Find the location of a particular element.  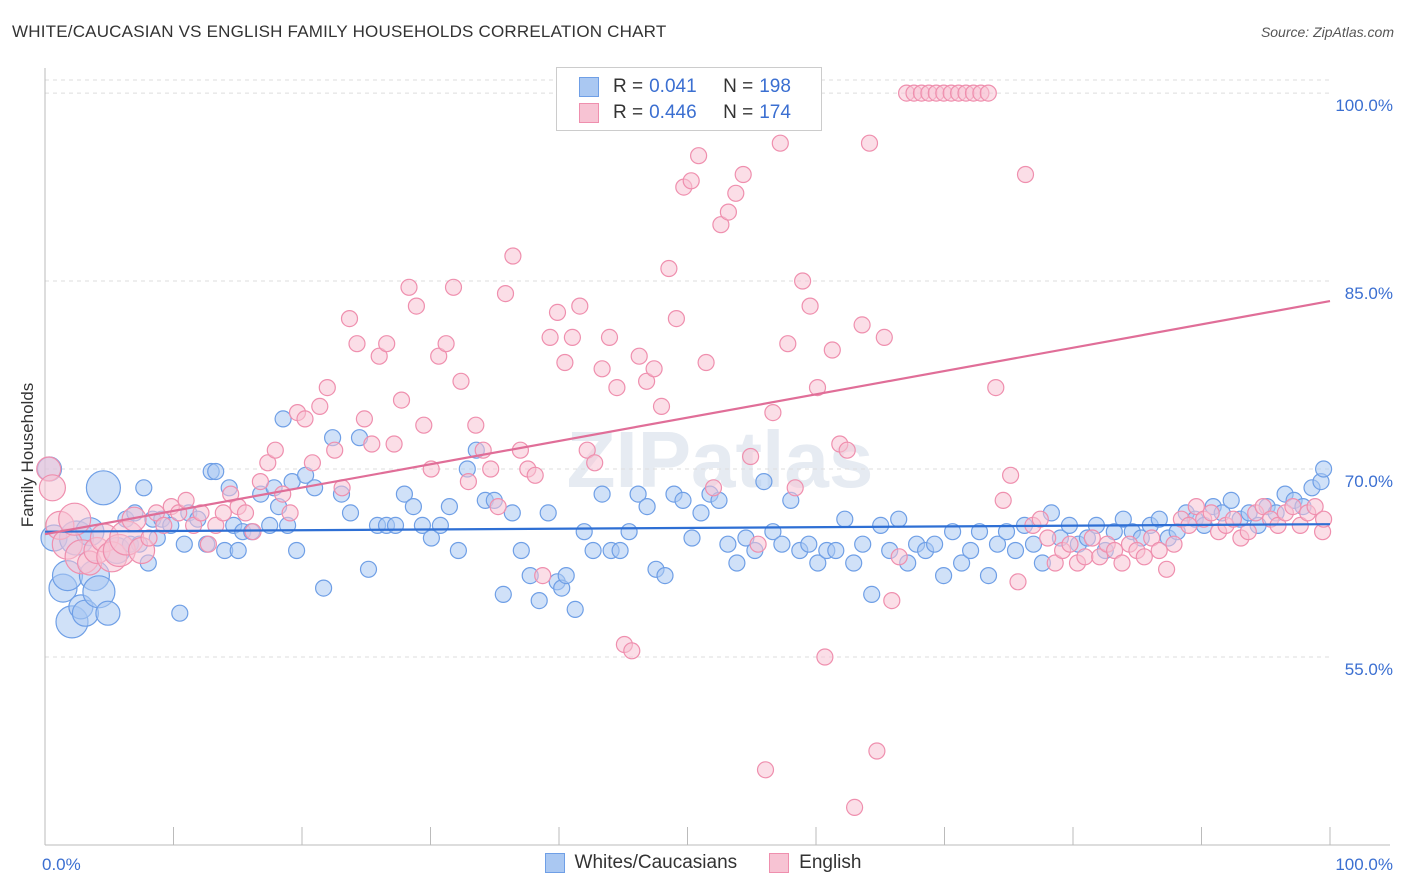

legend-row-whites: R = 0.041 N = 198 is located at coordinates (688, 87).